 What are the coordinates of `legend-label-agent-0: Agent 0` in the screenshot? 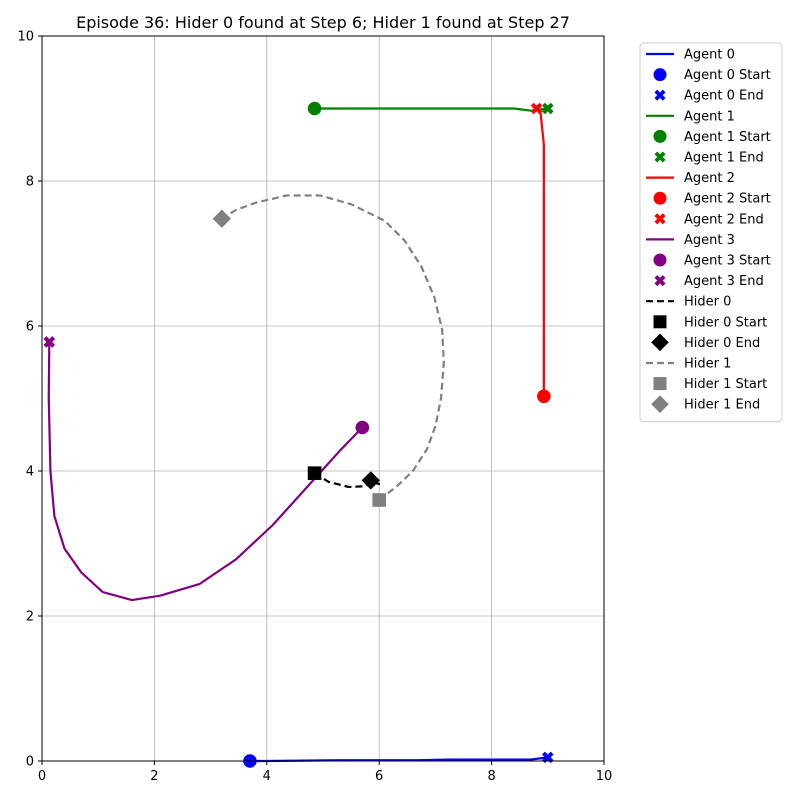 It's located at (709, 55).